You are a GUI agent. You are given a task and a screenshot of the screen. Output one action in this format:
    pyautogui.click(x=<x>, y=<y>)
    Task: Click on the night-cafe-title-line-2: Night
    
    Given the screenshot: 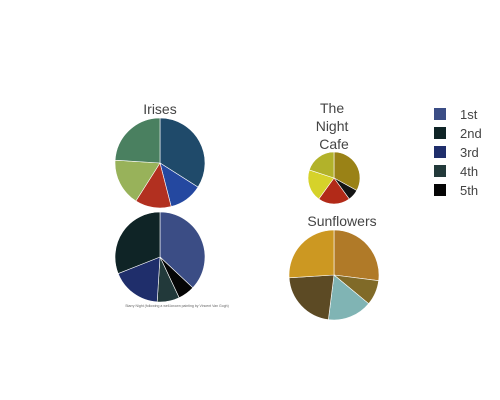 What is the action you would take?
    pyautogui.click(x=332, y=126)
    